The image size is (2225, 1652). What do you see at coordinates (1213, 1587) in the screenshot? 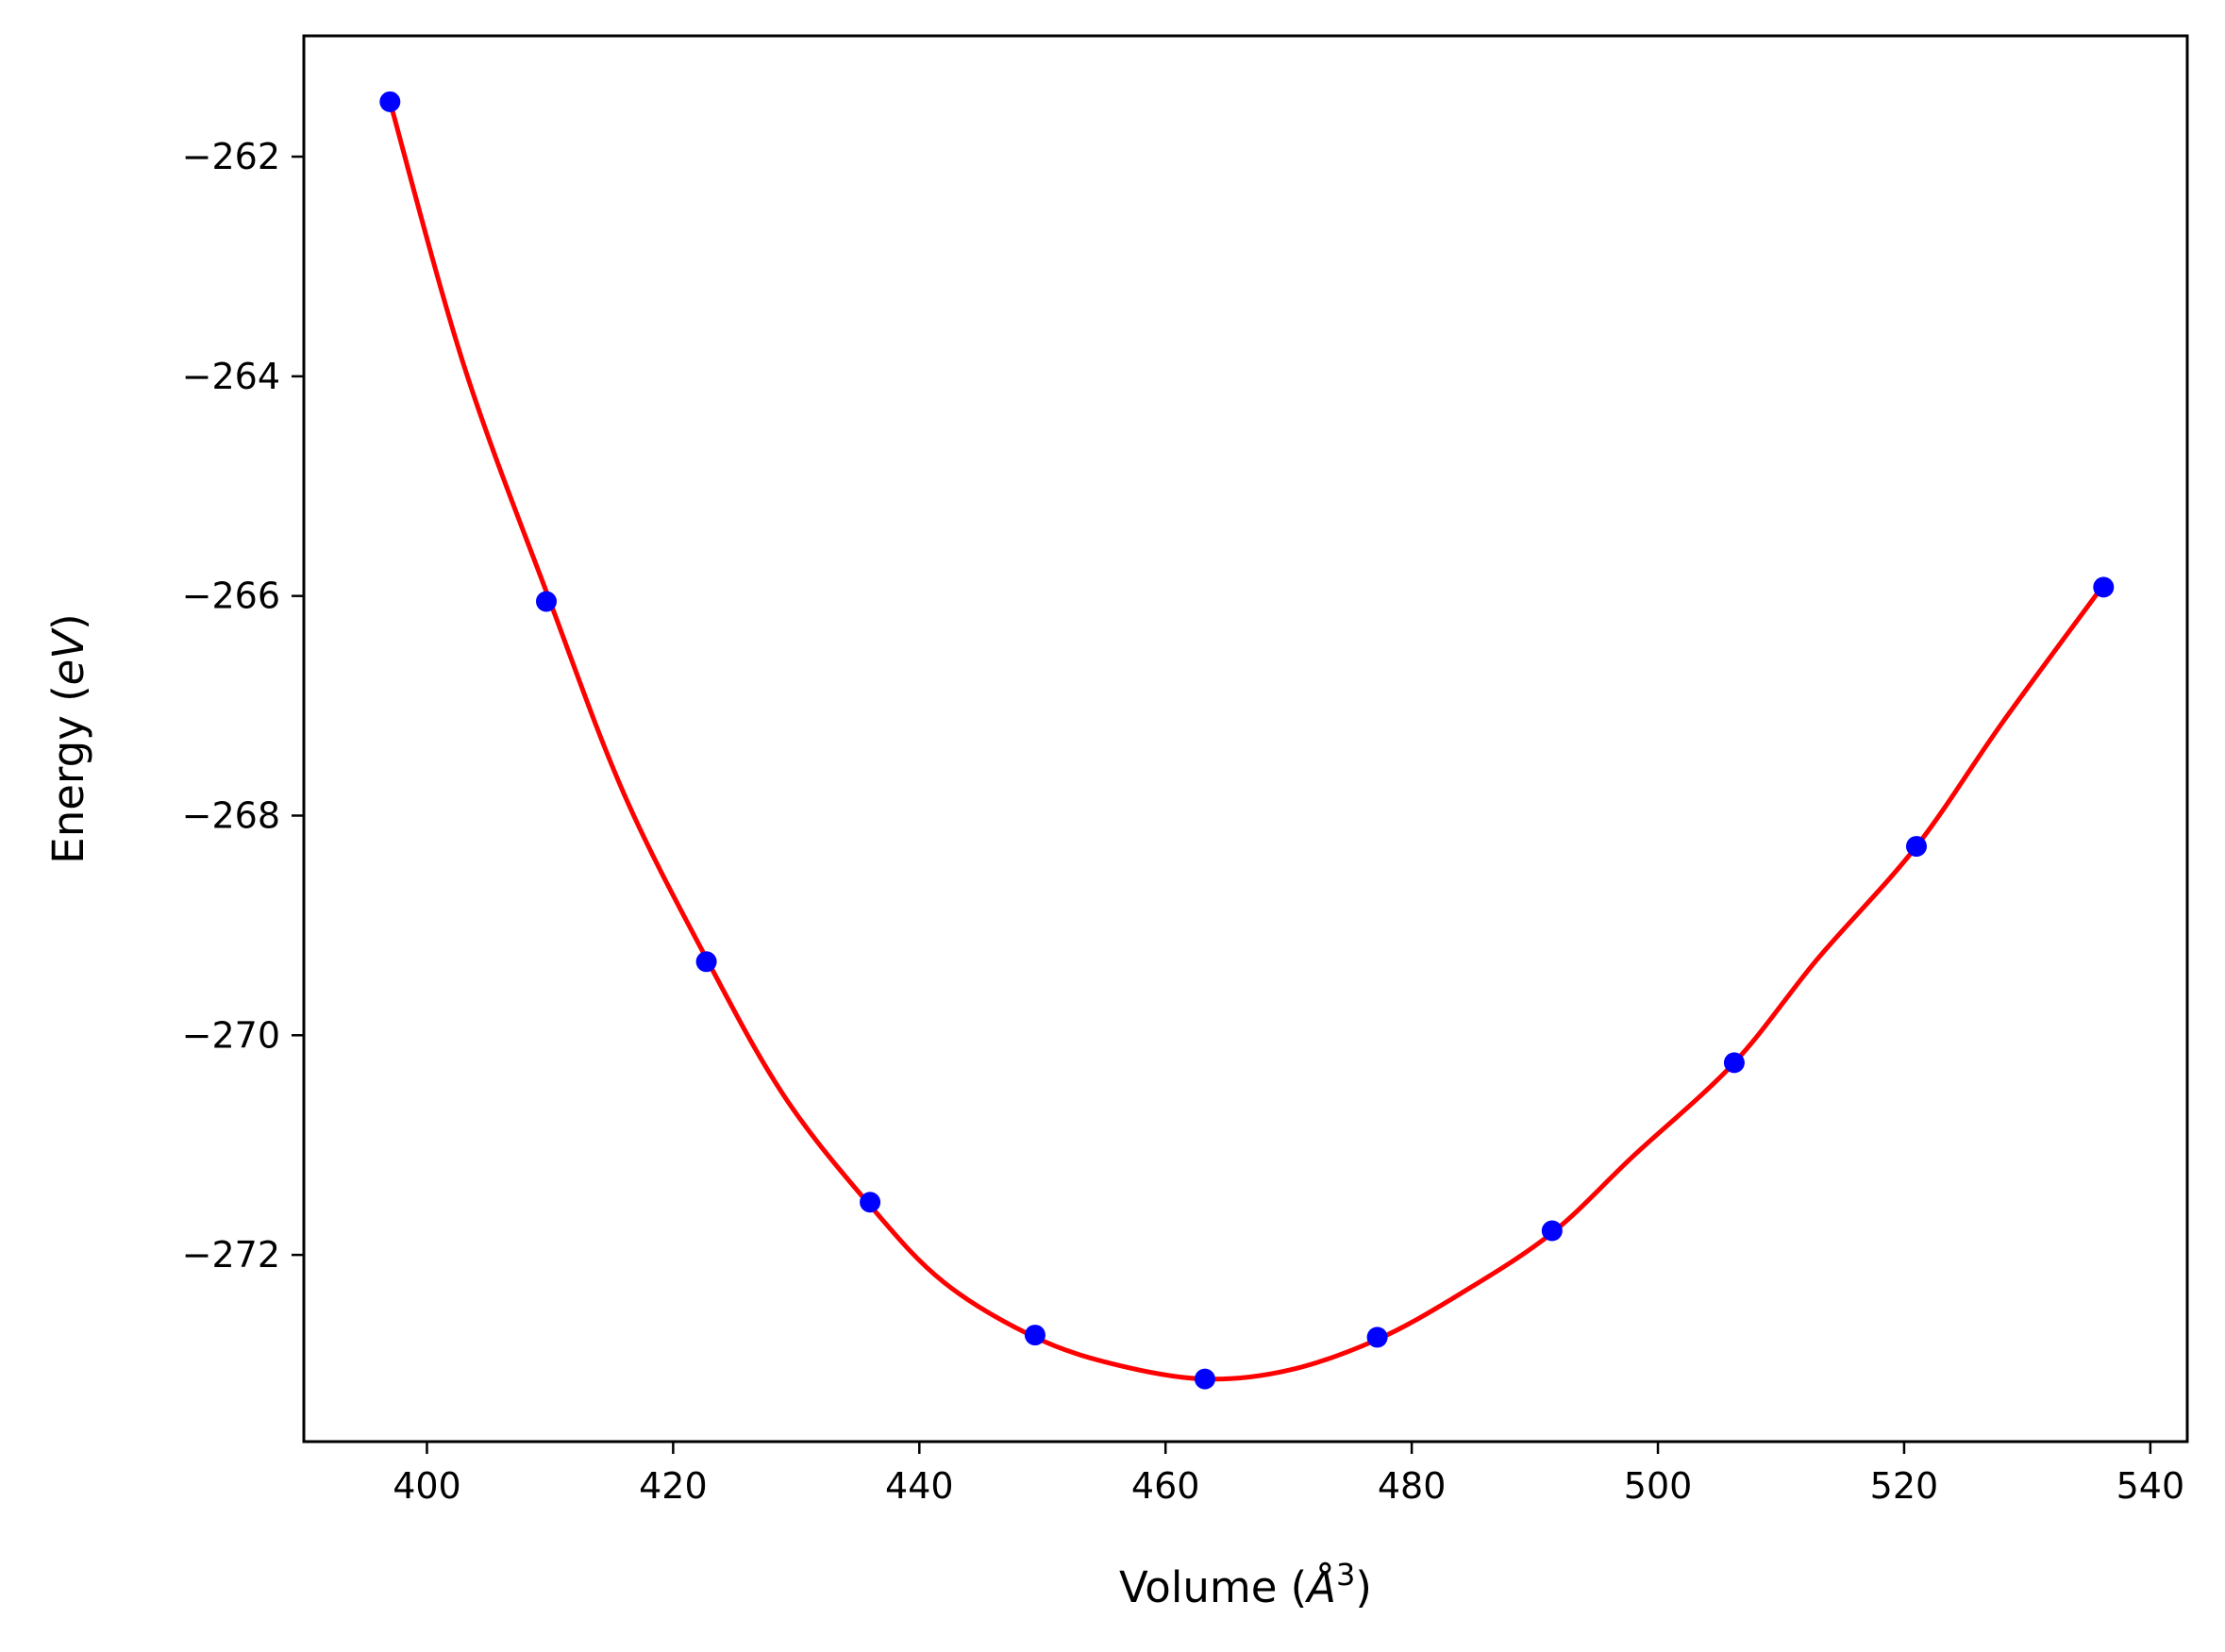
I see `x-axis-title-text: Volume (` at bounding box center [1213, 1587].